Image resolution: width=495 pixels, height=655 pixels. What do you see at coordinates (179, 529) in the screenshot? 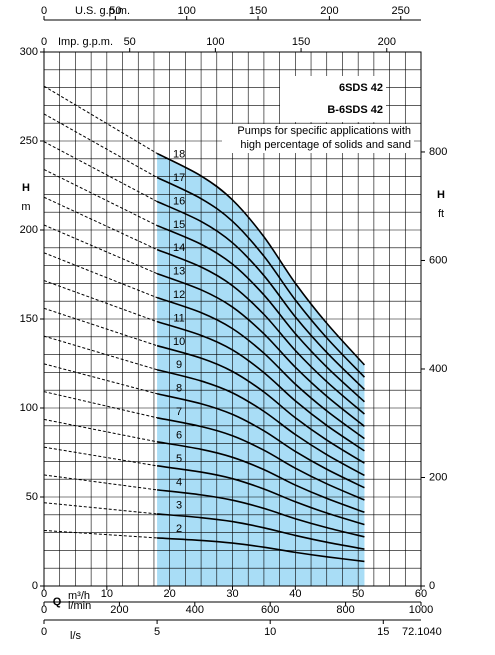
I see `curve-label: 2` at bounding box center [179, 529].